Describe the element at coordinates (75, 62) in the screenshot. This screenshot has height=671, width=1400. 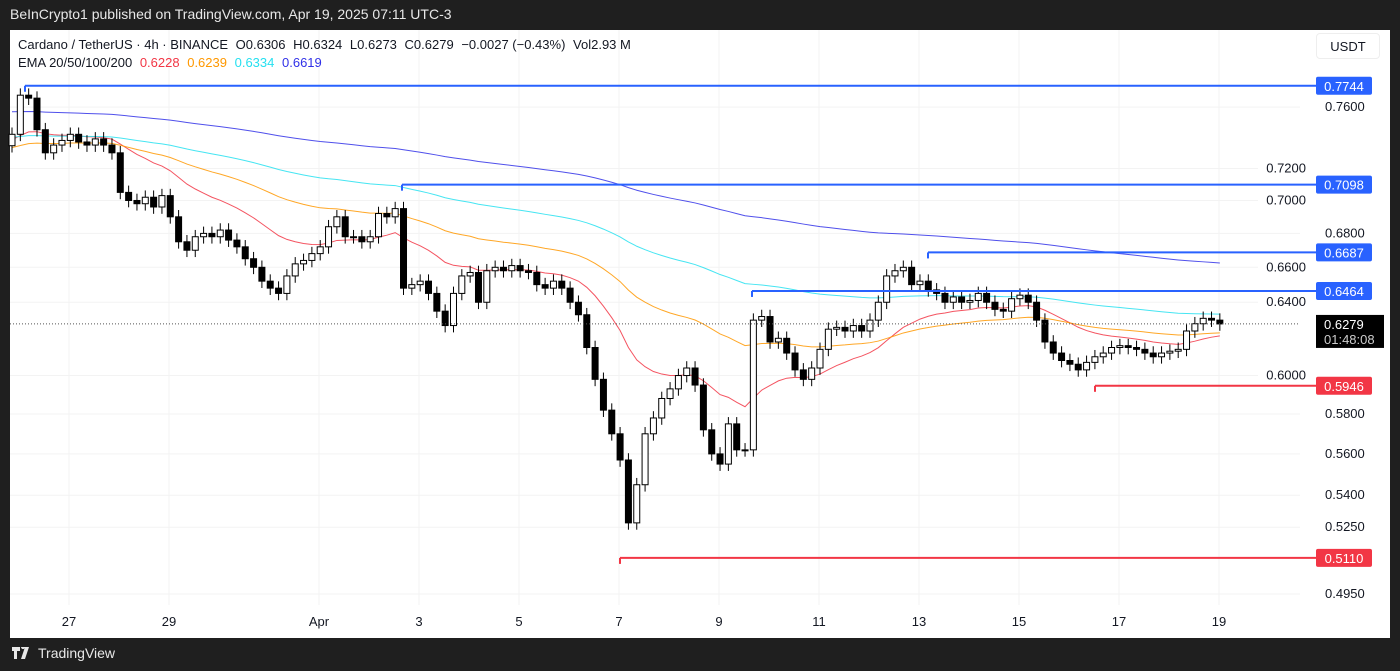
I see `ema-label: EMA 20/50/100/200` at that location.